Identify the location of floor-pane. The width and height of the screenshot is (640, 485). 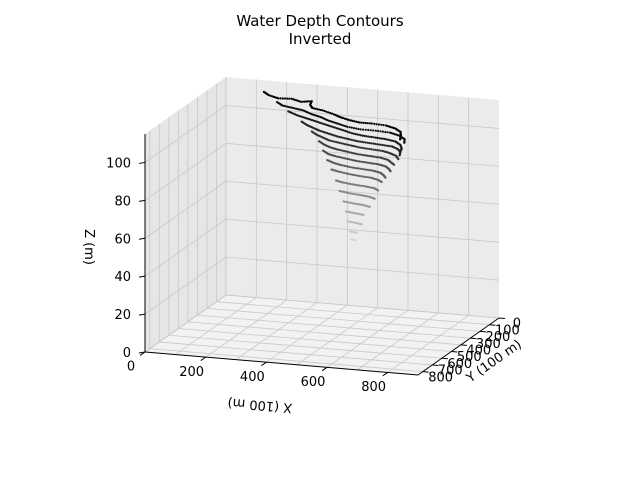
(322, 335).